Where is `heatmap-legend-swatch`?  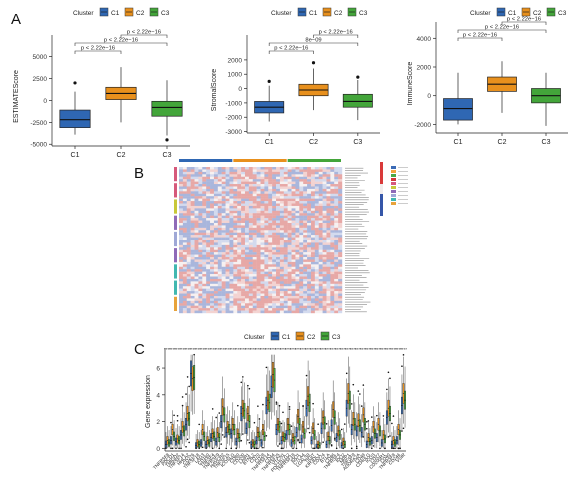
heatmap-legend-swatch is located at coordinates (393, 199).